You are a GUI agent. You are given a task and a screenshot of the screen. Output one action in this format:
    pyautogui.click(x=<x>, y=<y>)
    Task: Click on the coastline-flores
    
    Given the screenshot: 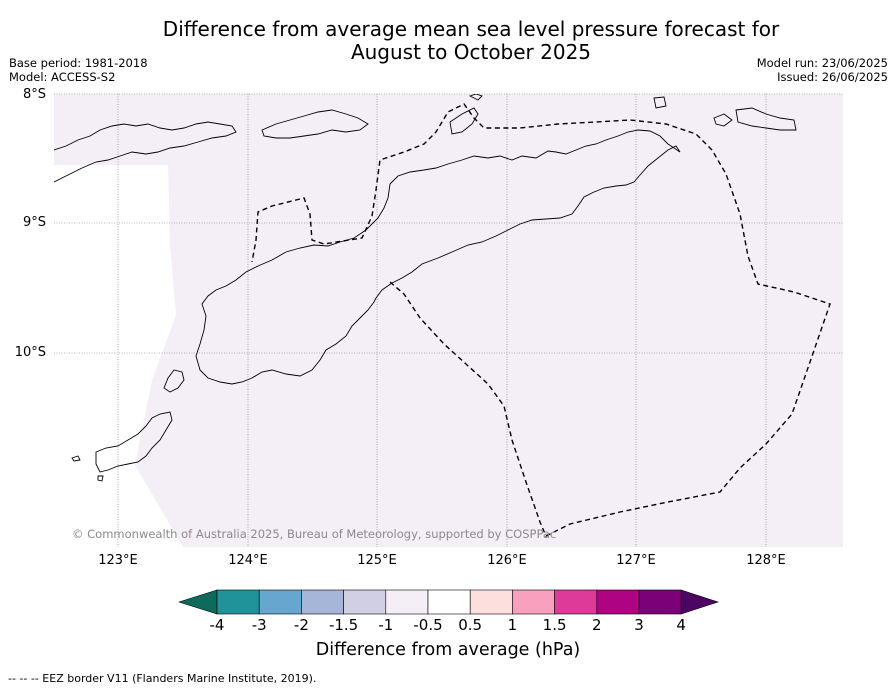 What is the action you would take?
    pyautogui.click(x=145, y=152)
    